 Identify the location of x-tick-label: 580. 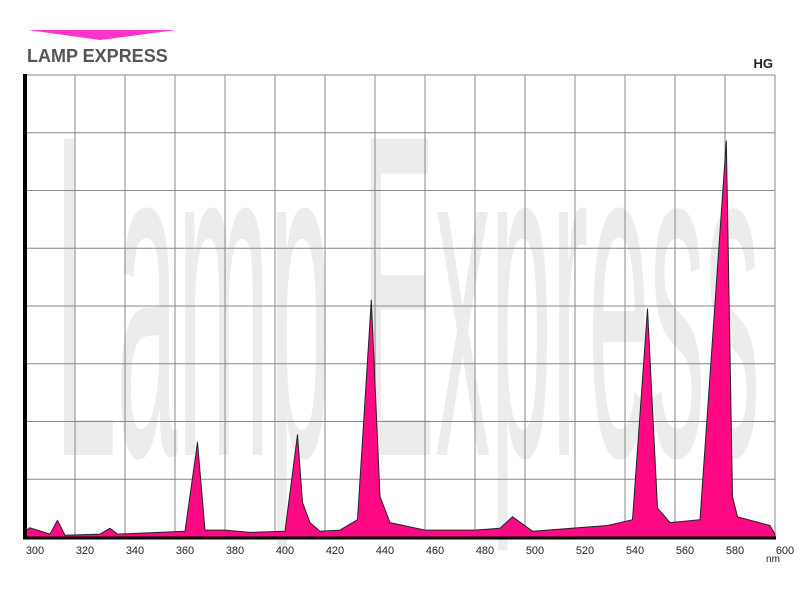
(735, 551).